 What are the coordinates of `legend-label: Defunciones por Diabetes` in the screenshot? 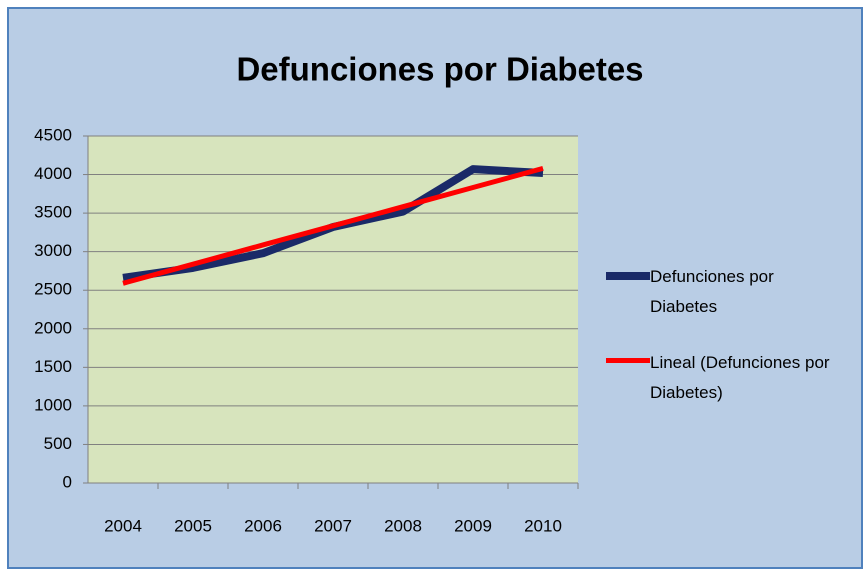 It's located at (712, 291).